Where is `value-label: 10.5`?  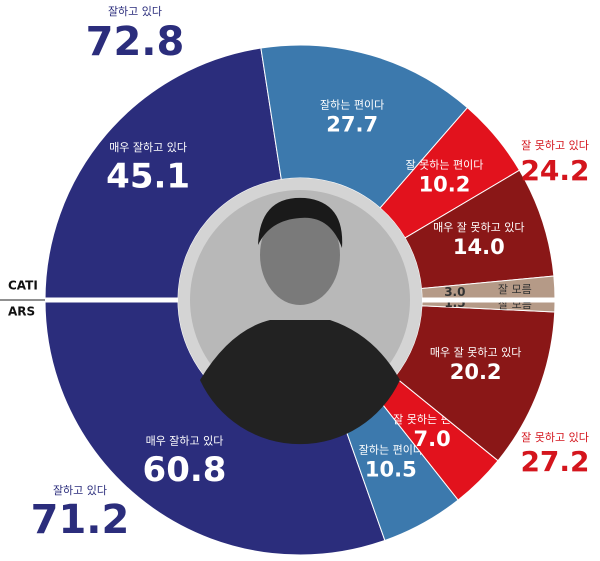 value-label: 10.5 is located at coordinates (391, 470).